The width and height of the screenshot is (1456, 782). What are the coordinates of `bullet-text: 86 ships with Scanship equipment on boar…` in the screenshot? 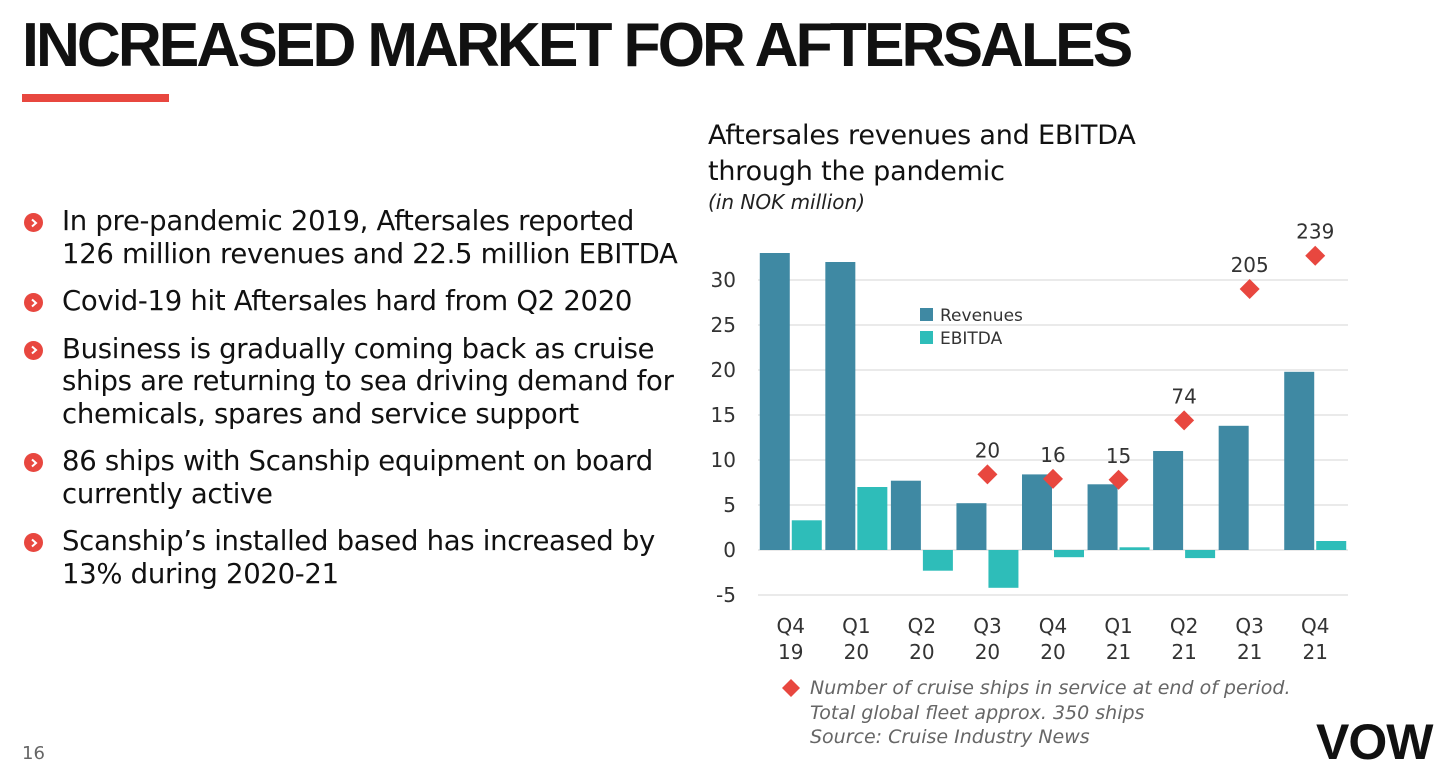 It's located at (357, 477).